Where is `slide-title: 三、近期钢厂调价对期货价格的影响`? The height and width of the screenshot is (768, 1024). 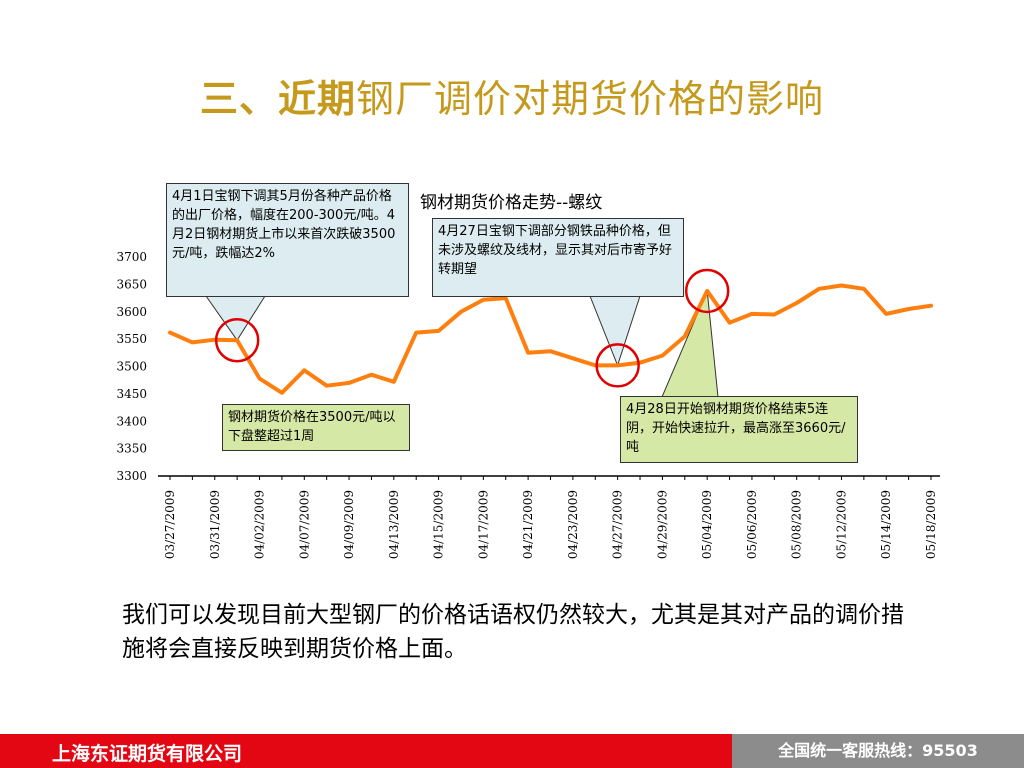 slide-title: 三、近期钢厂调价对期货价格的影响 is located at coordinates (512, 95).